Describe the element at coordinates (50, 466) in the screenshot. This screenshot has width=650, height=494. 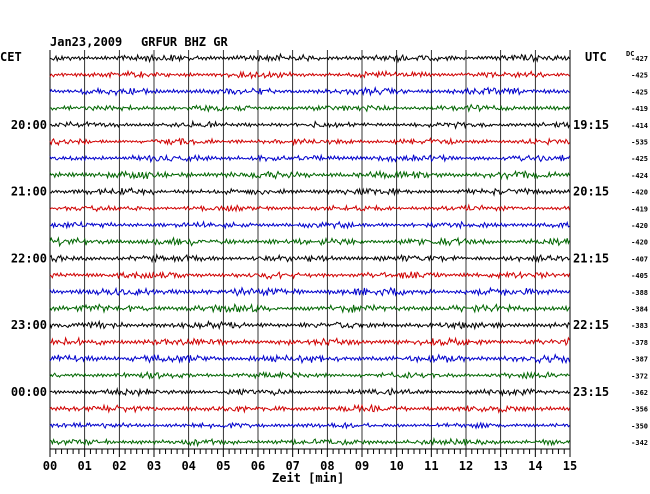
I see `x-tick-label: 00` at that location.